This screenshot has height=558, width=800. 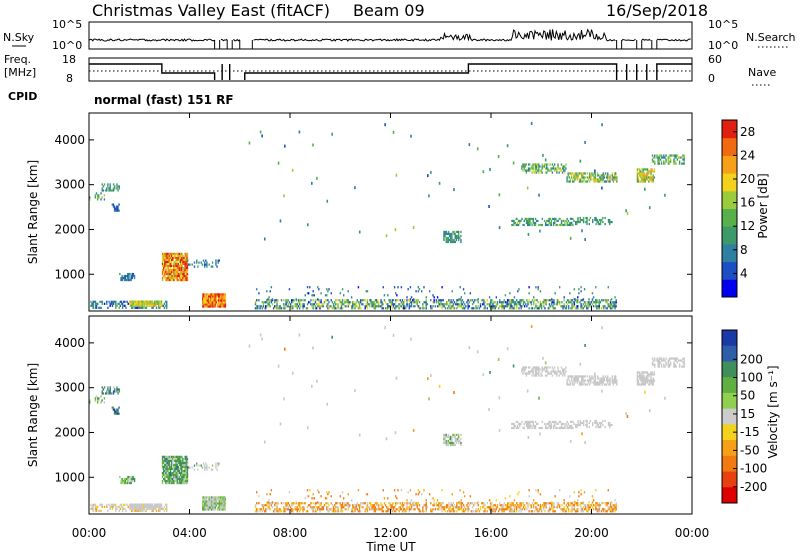 I want to click on power-colorbar-tick-label: 28, so click(x=747, y=132).